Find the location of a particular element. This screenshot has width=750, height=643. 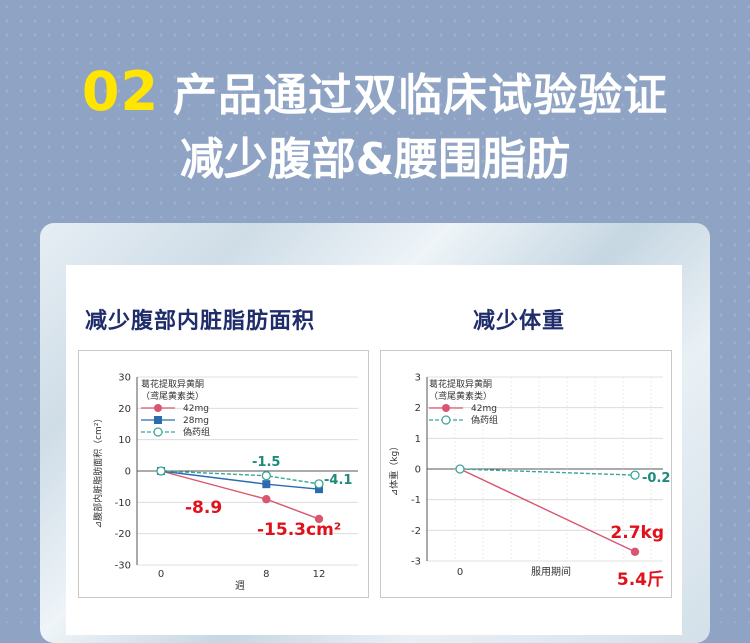

x-axis-label: 服用期间 is located at coordinates (551, 571).